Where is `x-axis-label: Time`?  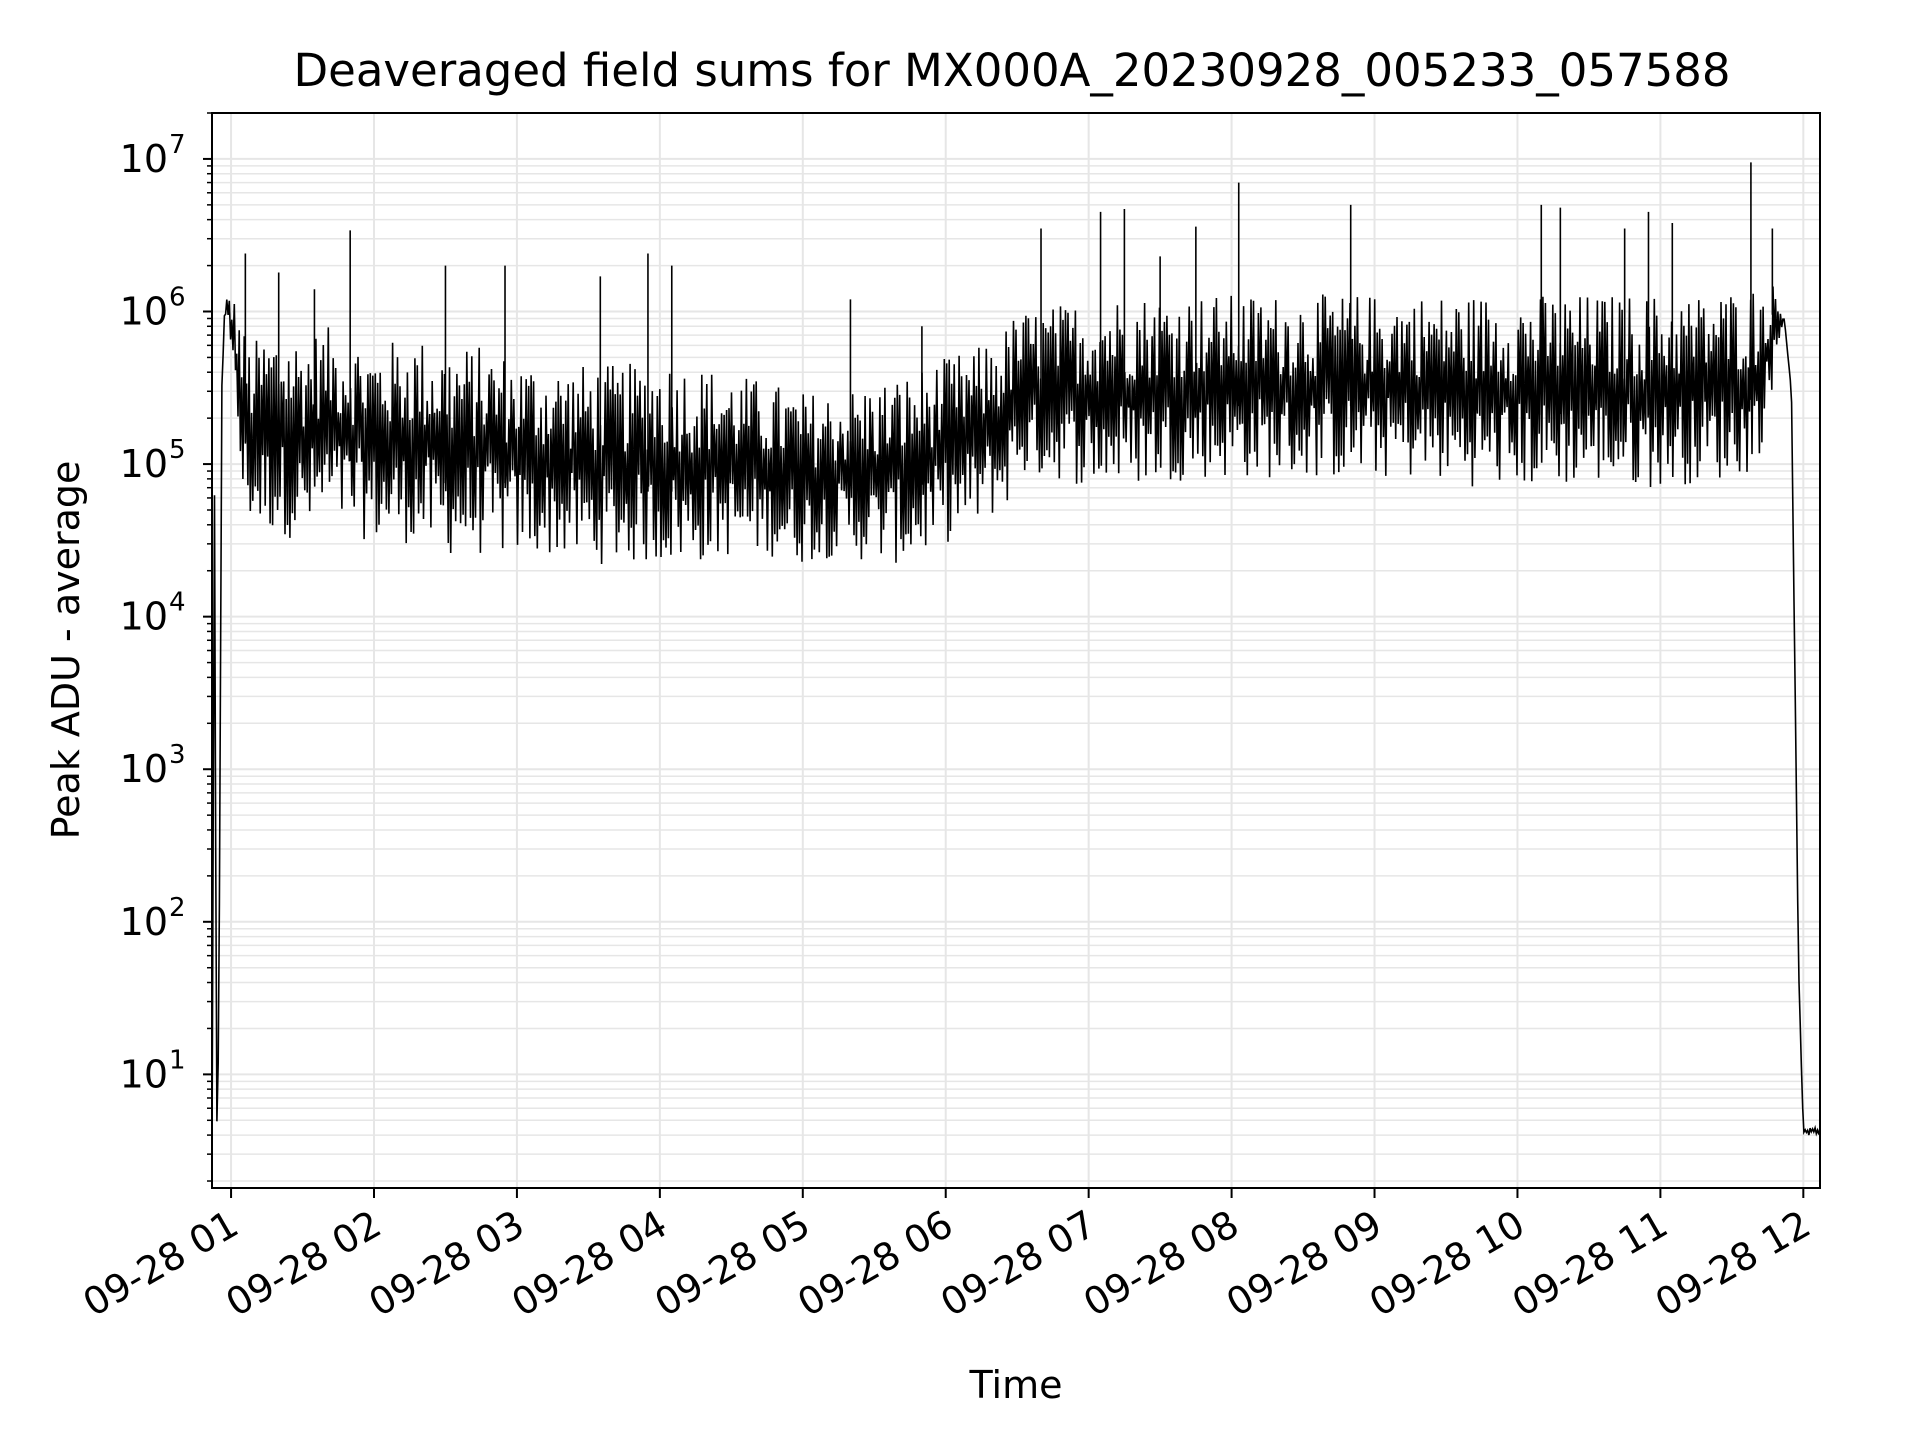 x-axis-label: Time is located at coordinates (1016, 1385).